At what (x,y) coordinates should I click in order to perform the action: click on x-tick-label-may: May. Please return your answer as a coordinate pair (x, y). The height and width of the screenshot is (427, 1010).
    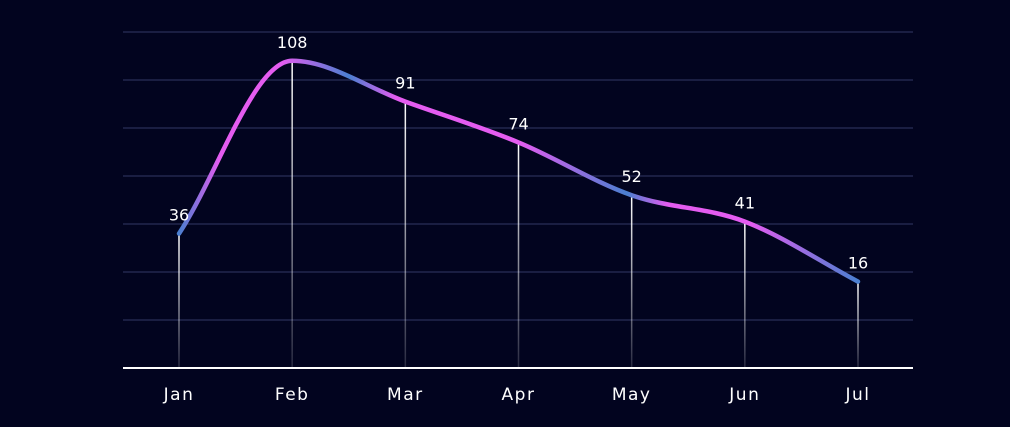
    Looking at the image, I should click on (632, 395).